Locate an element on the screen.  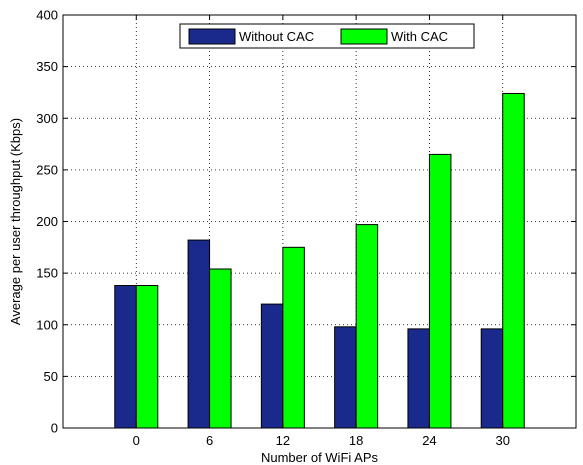
y-tick-label: 300 is located at coordinates (47, 118).